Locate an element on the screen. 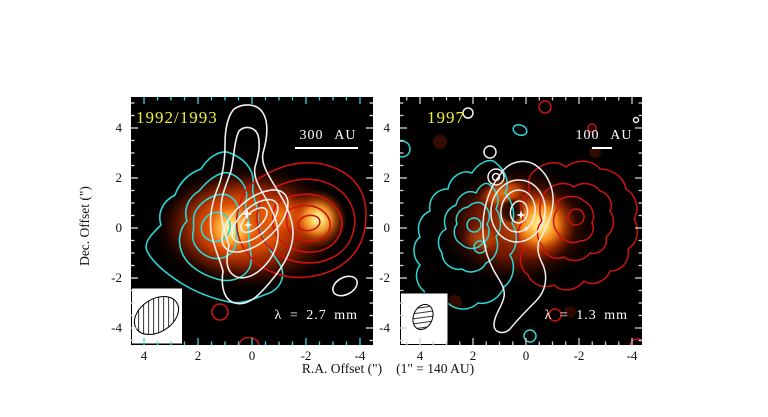 This screenshot has width=768, height=417. beam-hatched-ellipse is located at coordinates (423, 317).